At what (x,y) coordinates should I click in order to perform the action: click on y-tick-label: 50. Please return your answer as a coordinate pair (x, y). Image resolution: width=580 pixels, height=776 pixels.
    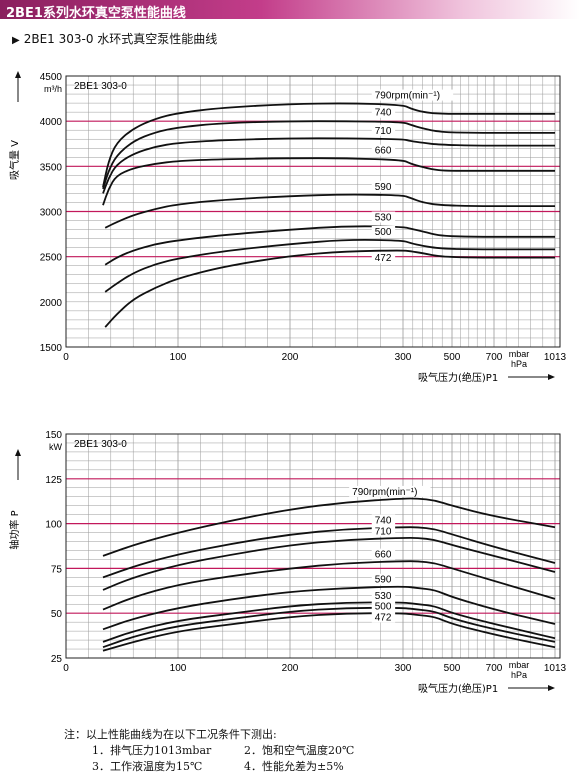
    Looking at the image, I should click on (57, 614).